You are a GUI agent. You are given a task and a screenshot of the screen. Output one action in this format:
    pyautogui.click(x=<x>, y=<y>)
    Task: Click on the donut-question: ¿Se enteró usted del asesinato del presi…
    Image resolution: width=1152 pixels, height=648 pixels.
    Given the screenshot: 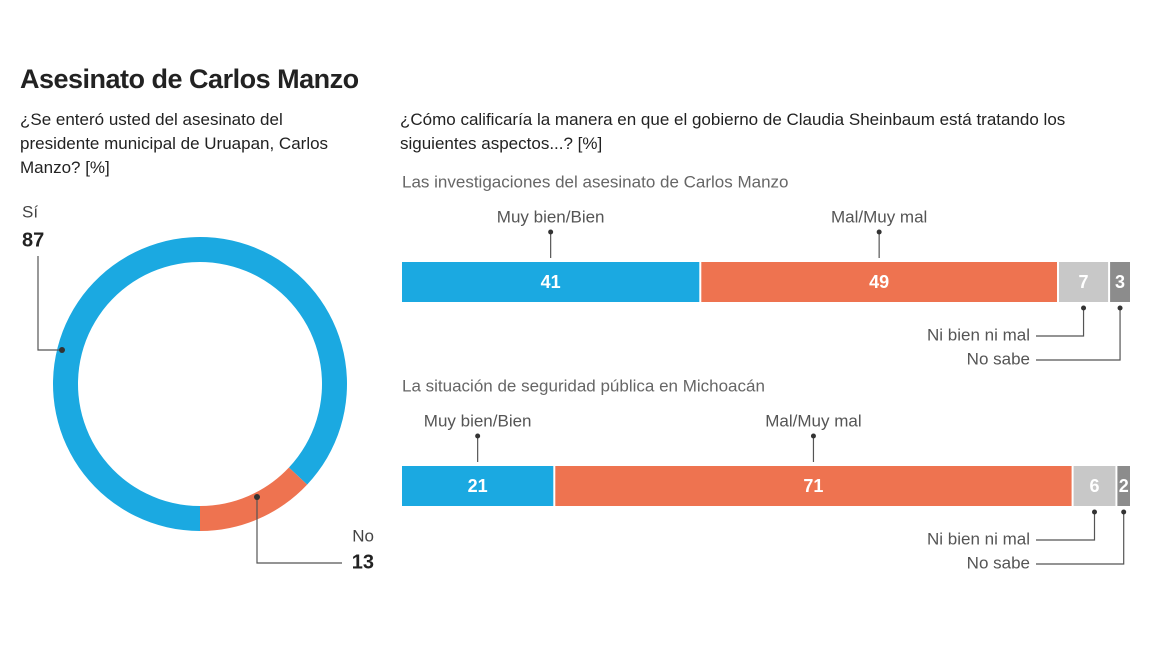 What is the action you would take?
    pyautogui.click(x=174, y=143)
    